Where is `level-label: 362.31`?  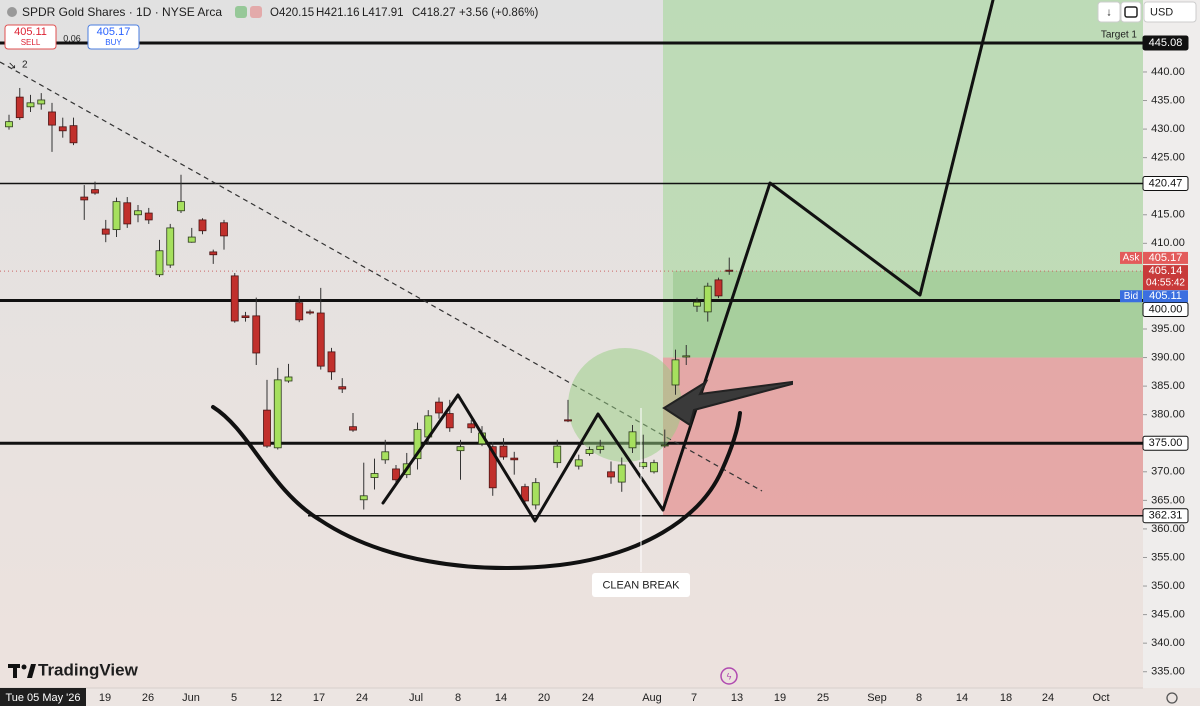
level-label: 362.31 is located at coordinates (1166, 516).